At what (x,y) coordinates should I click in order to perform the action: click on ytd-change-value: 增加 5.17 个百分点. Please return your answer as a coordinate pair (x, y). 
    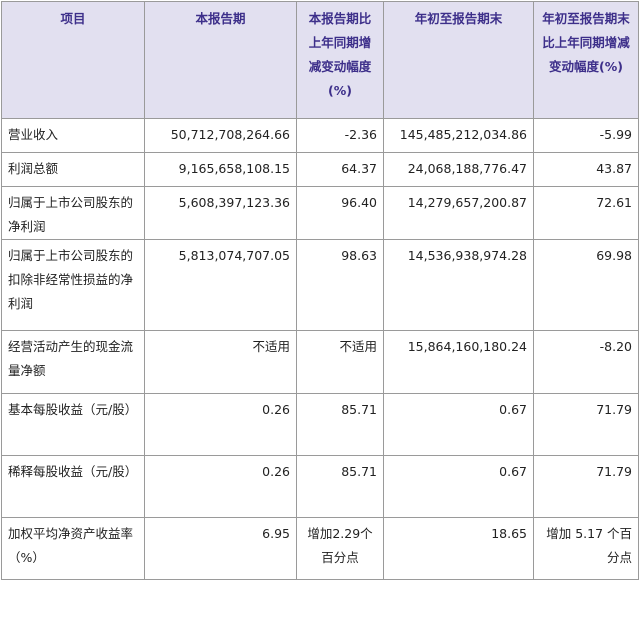
    Looking at the image, I should click on (586, 548).